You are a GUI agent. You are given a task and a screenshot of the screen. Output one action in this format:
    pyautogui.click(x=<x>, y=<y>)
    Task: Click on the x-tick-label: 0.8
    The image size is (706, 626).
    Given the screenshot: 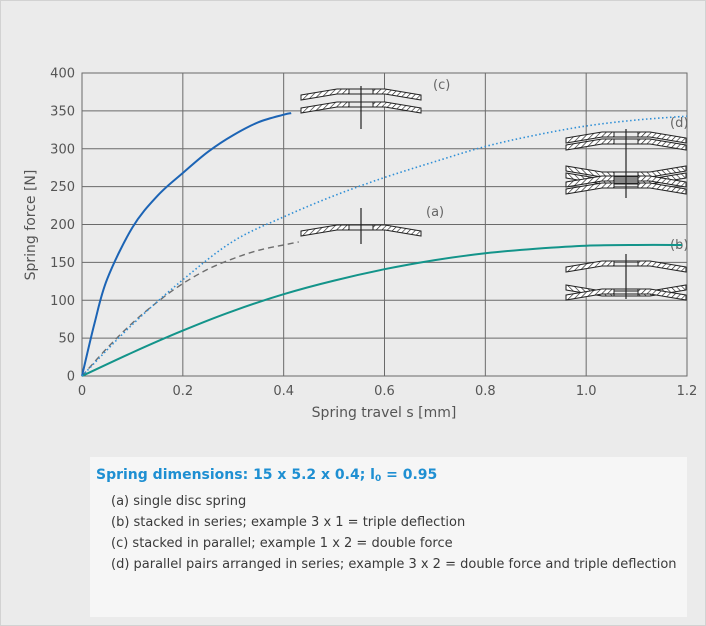 What is the action you would take?
    pyautogui.click(x=485, y=391)
    